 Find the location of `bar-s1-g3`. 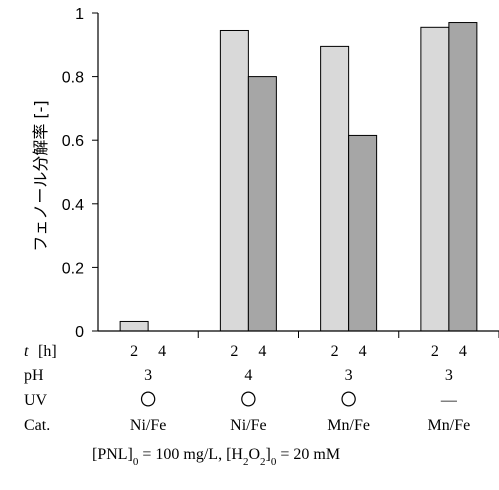

bar-s1-g3 is located at coordinates (335, 188).